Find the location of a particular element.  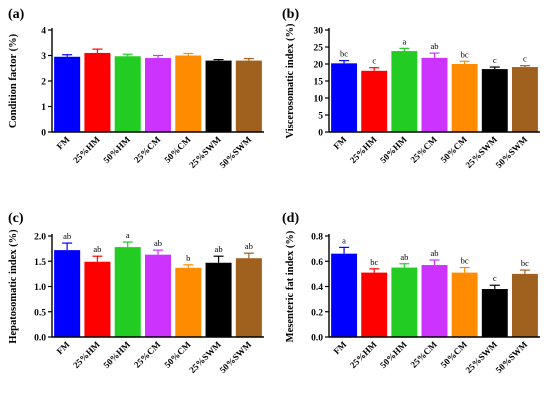

y-tick-label: 0.6 is located at coordinates (317, 263).